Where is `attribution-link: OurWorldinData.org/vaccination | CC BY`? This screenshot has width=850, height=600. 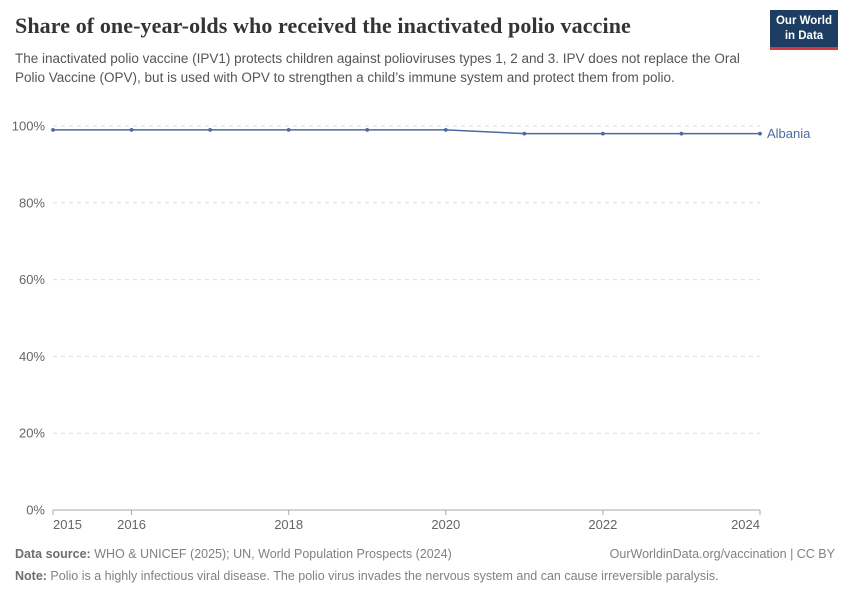
attribution-link: OurWorldinData.org/vaccination | CC BY is located at coordinates (722, 554).